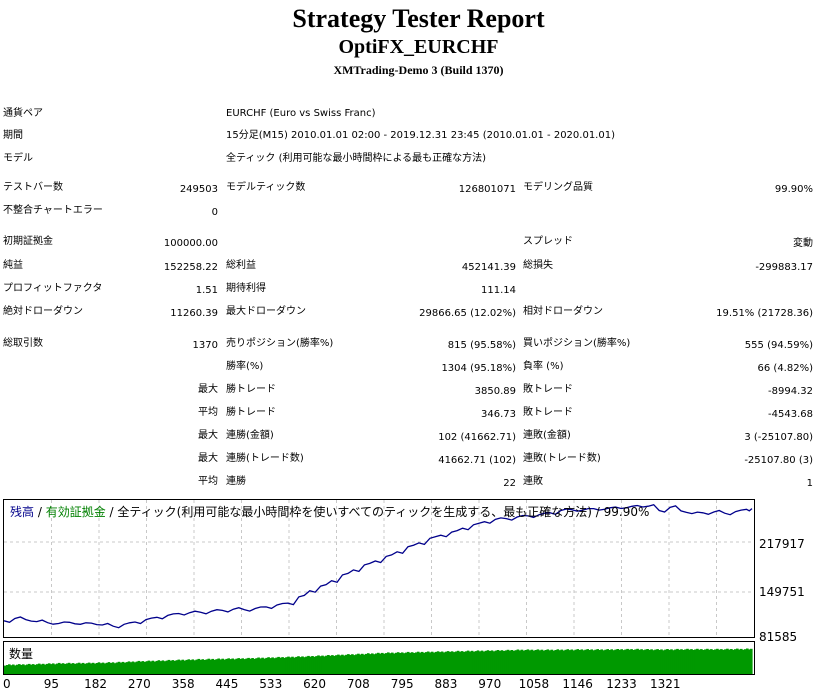  I want to click on max-drawdown-value: 29866.65 (12.02%), so click(467, 313).